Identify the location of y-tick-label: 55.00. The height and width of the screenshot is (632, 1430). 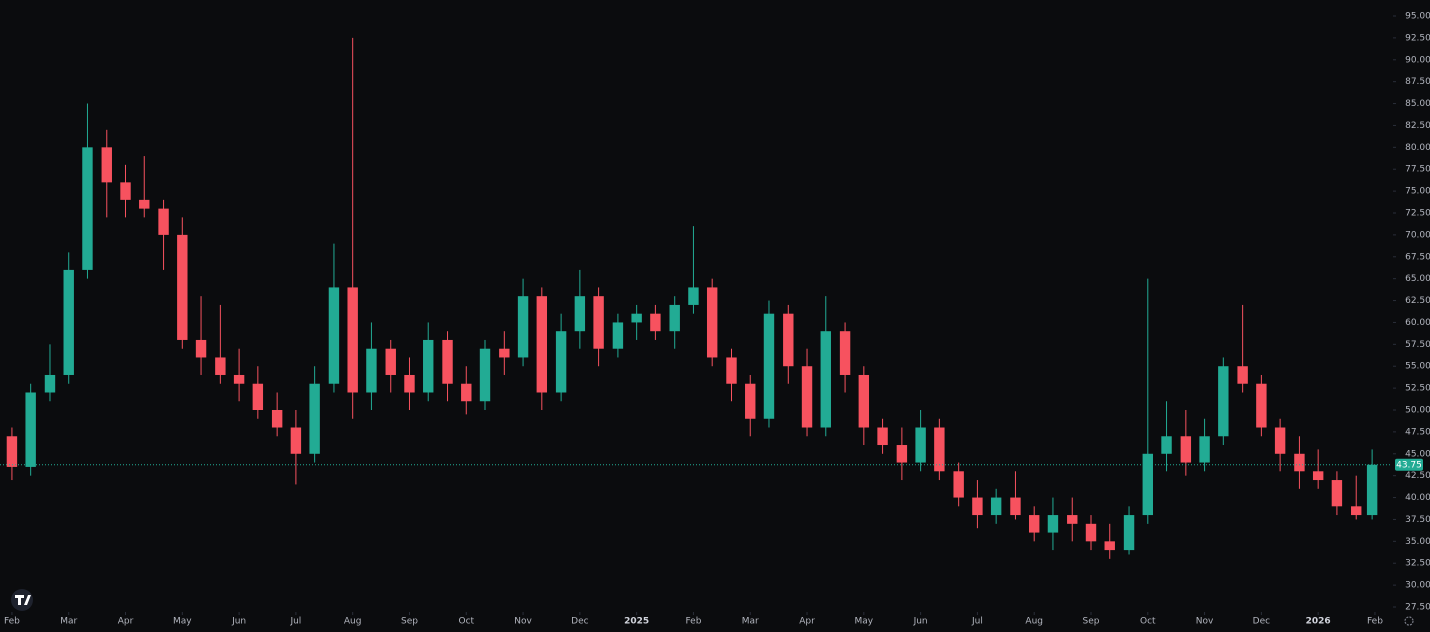
(1417, 367).